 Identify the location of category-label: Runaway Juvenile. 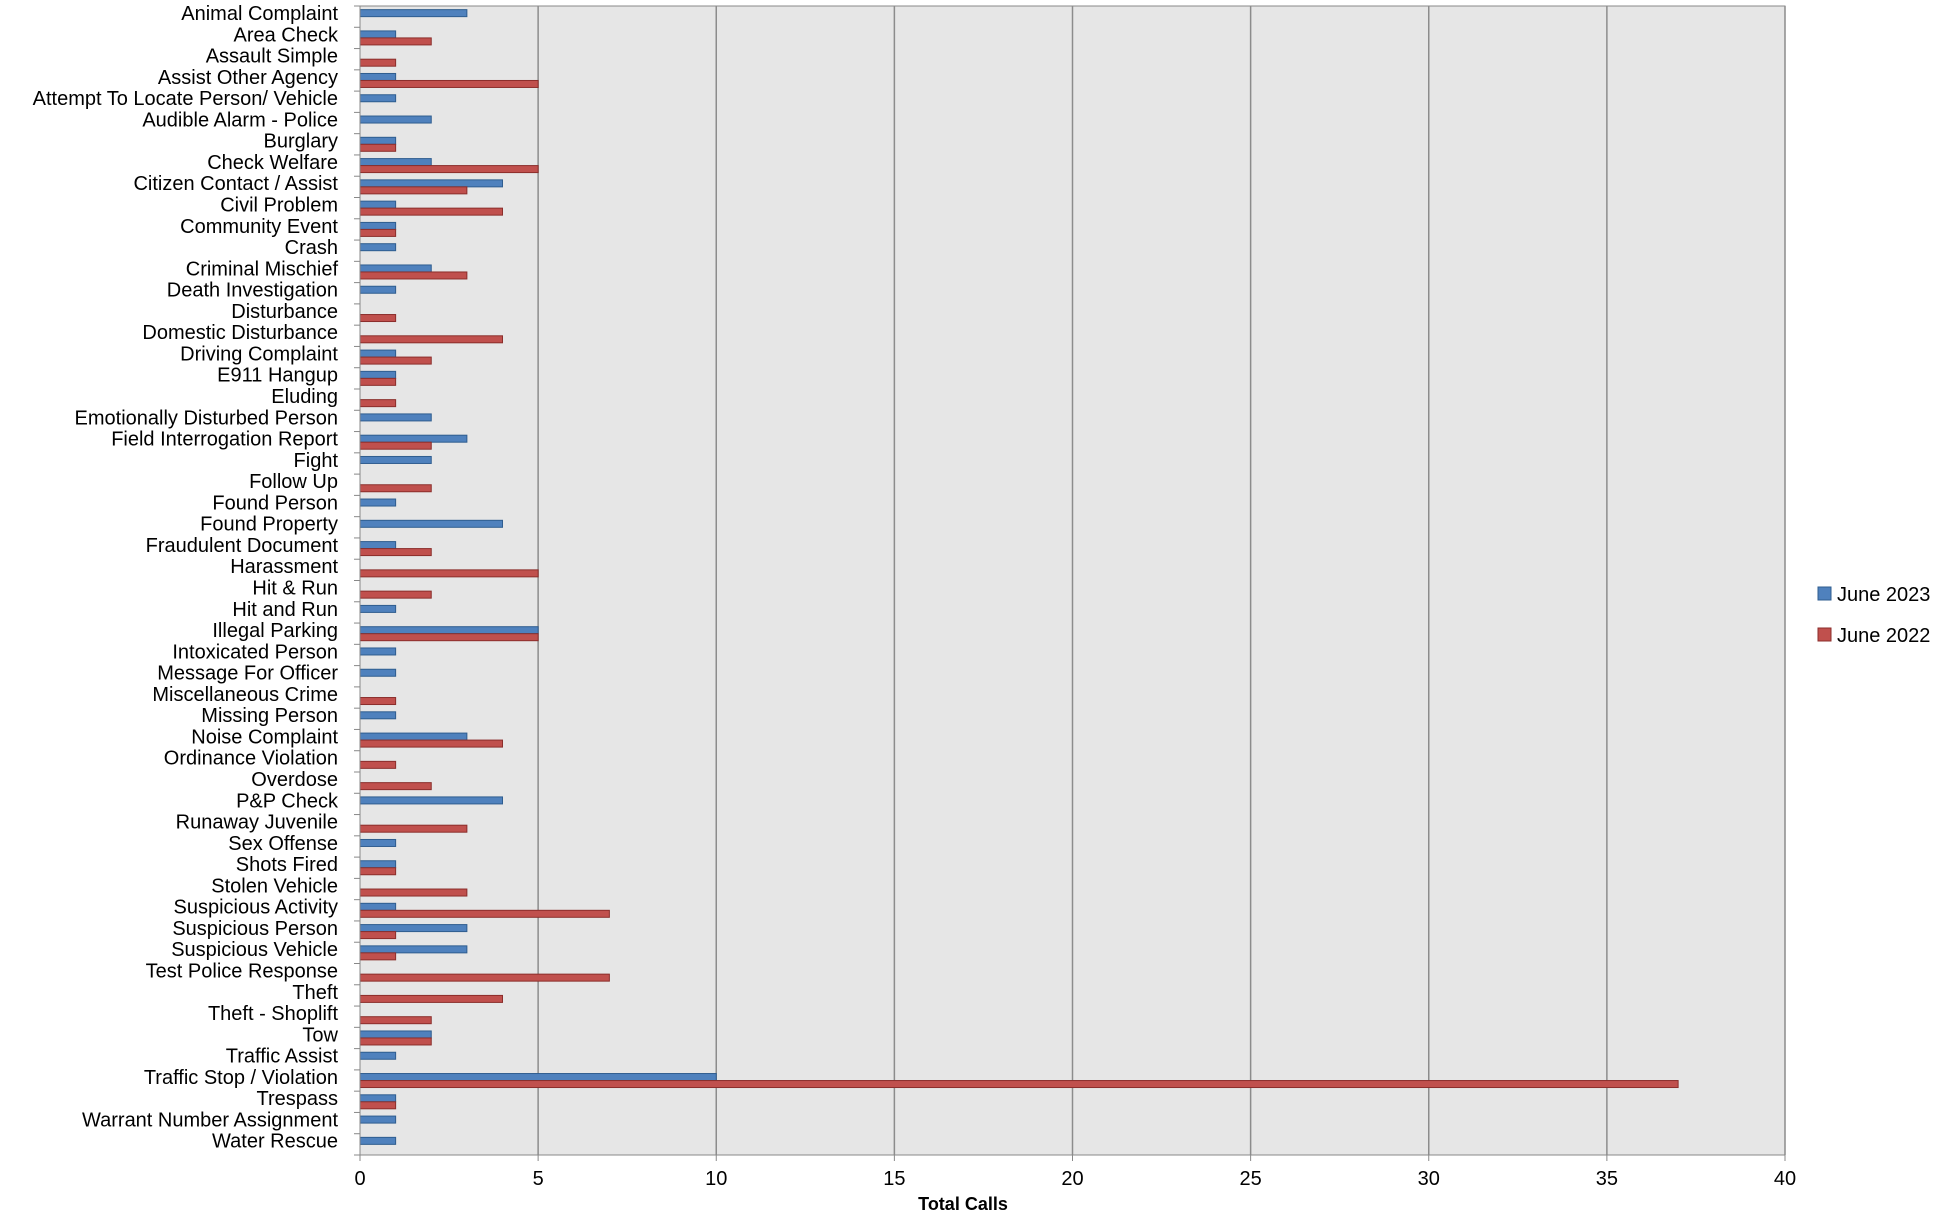
(257, 823).